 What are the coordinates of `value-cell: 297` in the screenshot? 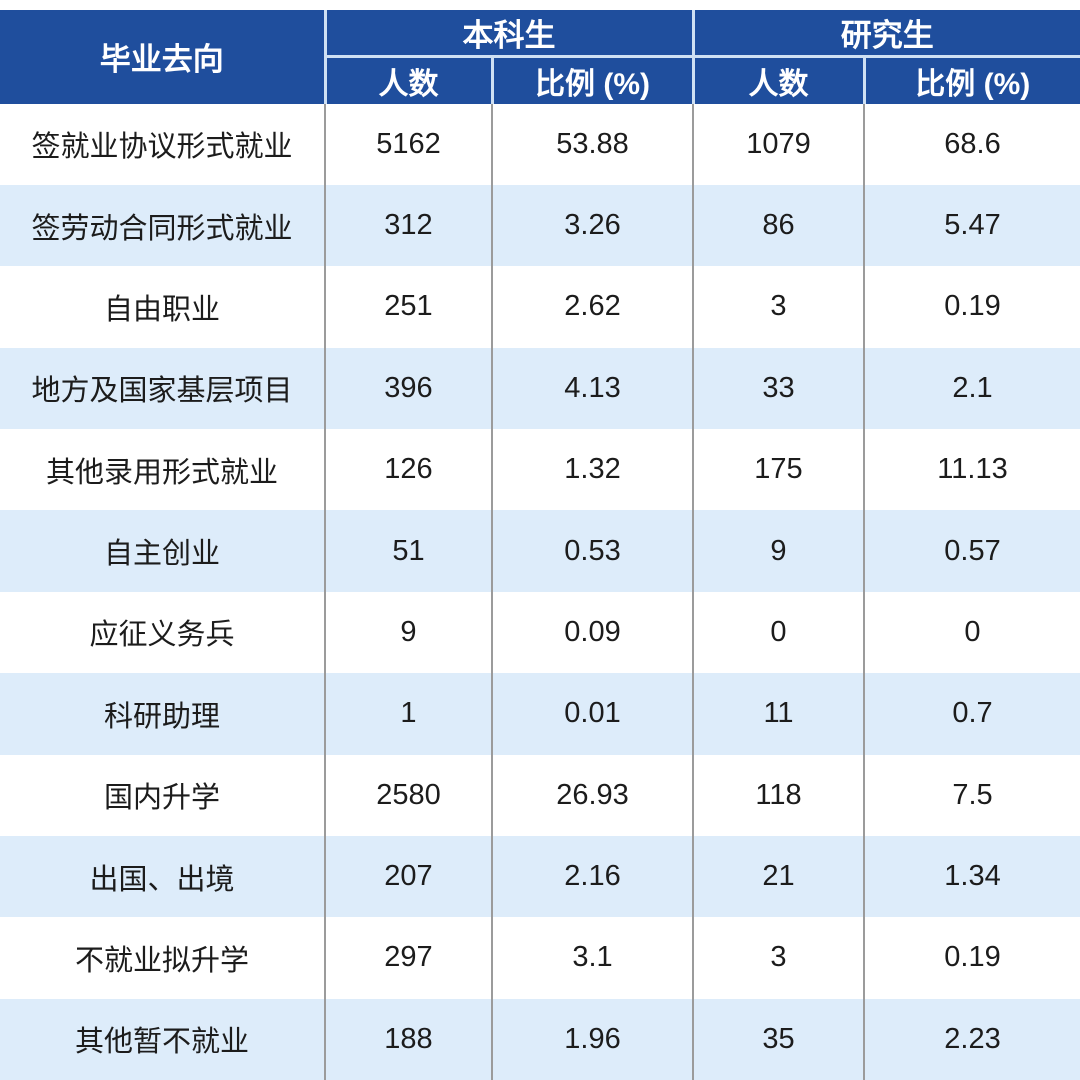 It's located at (409, 958).